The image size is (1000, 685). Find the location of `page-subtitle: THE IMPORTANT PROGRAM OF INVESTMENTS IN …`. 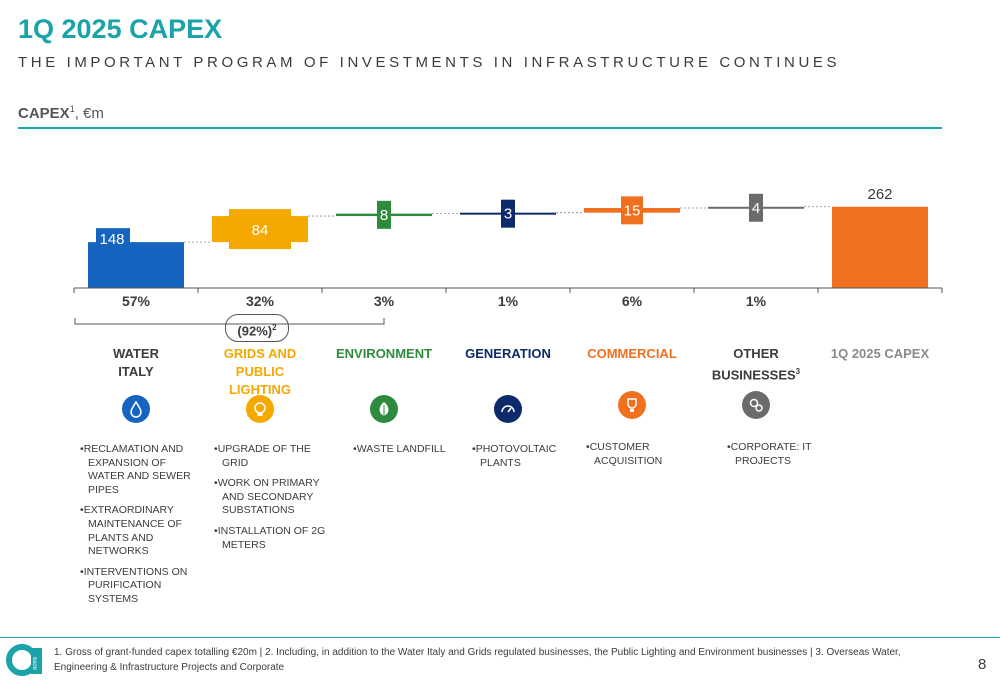

page-subtitle: THE IMPORTANT PROGRAM OF INVESTMENTS IN … is located at coordinates (429, 62).